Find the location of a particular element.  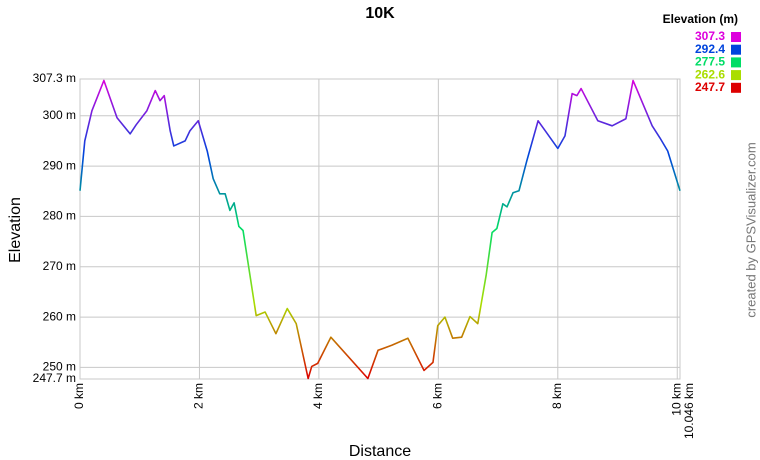

y-tick-label: 250 m is located at coordinates (59, 367).